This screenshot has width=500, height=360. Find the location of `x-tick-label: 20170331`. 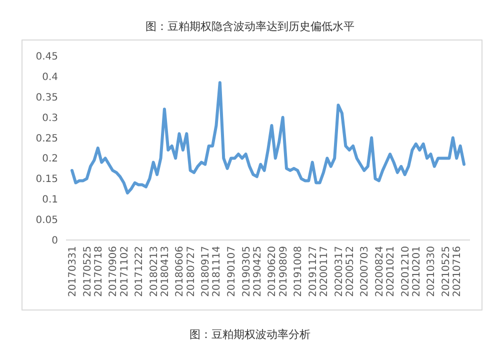

x-tick-label: 20170331 is located at coordinates (73, 271).